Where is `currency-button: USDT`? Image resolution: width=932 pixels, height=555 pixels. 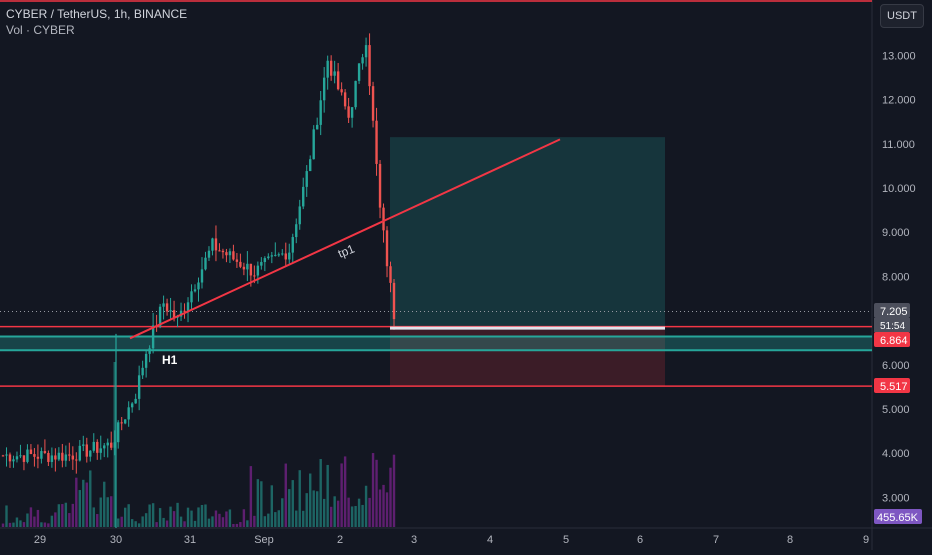
currency-button: USDT is located at coordinates (902, 16).